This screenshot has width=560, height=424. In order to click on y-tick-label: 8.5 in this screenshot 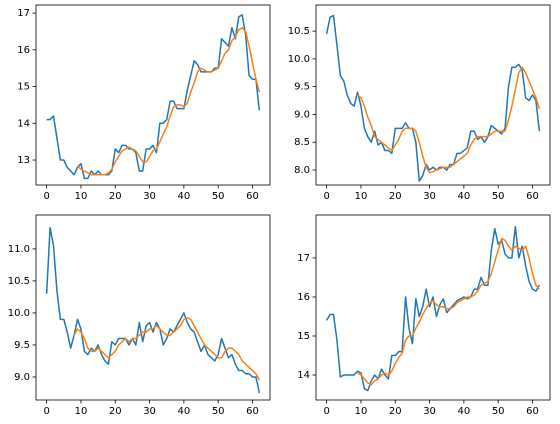, I will do `click(302, 142)`.